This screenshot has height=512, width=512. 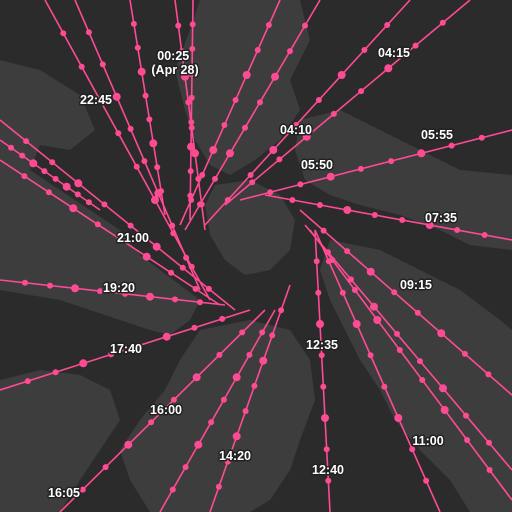 I want to click on landmass-north, so click(x=242, y=87).